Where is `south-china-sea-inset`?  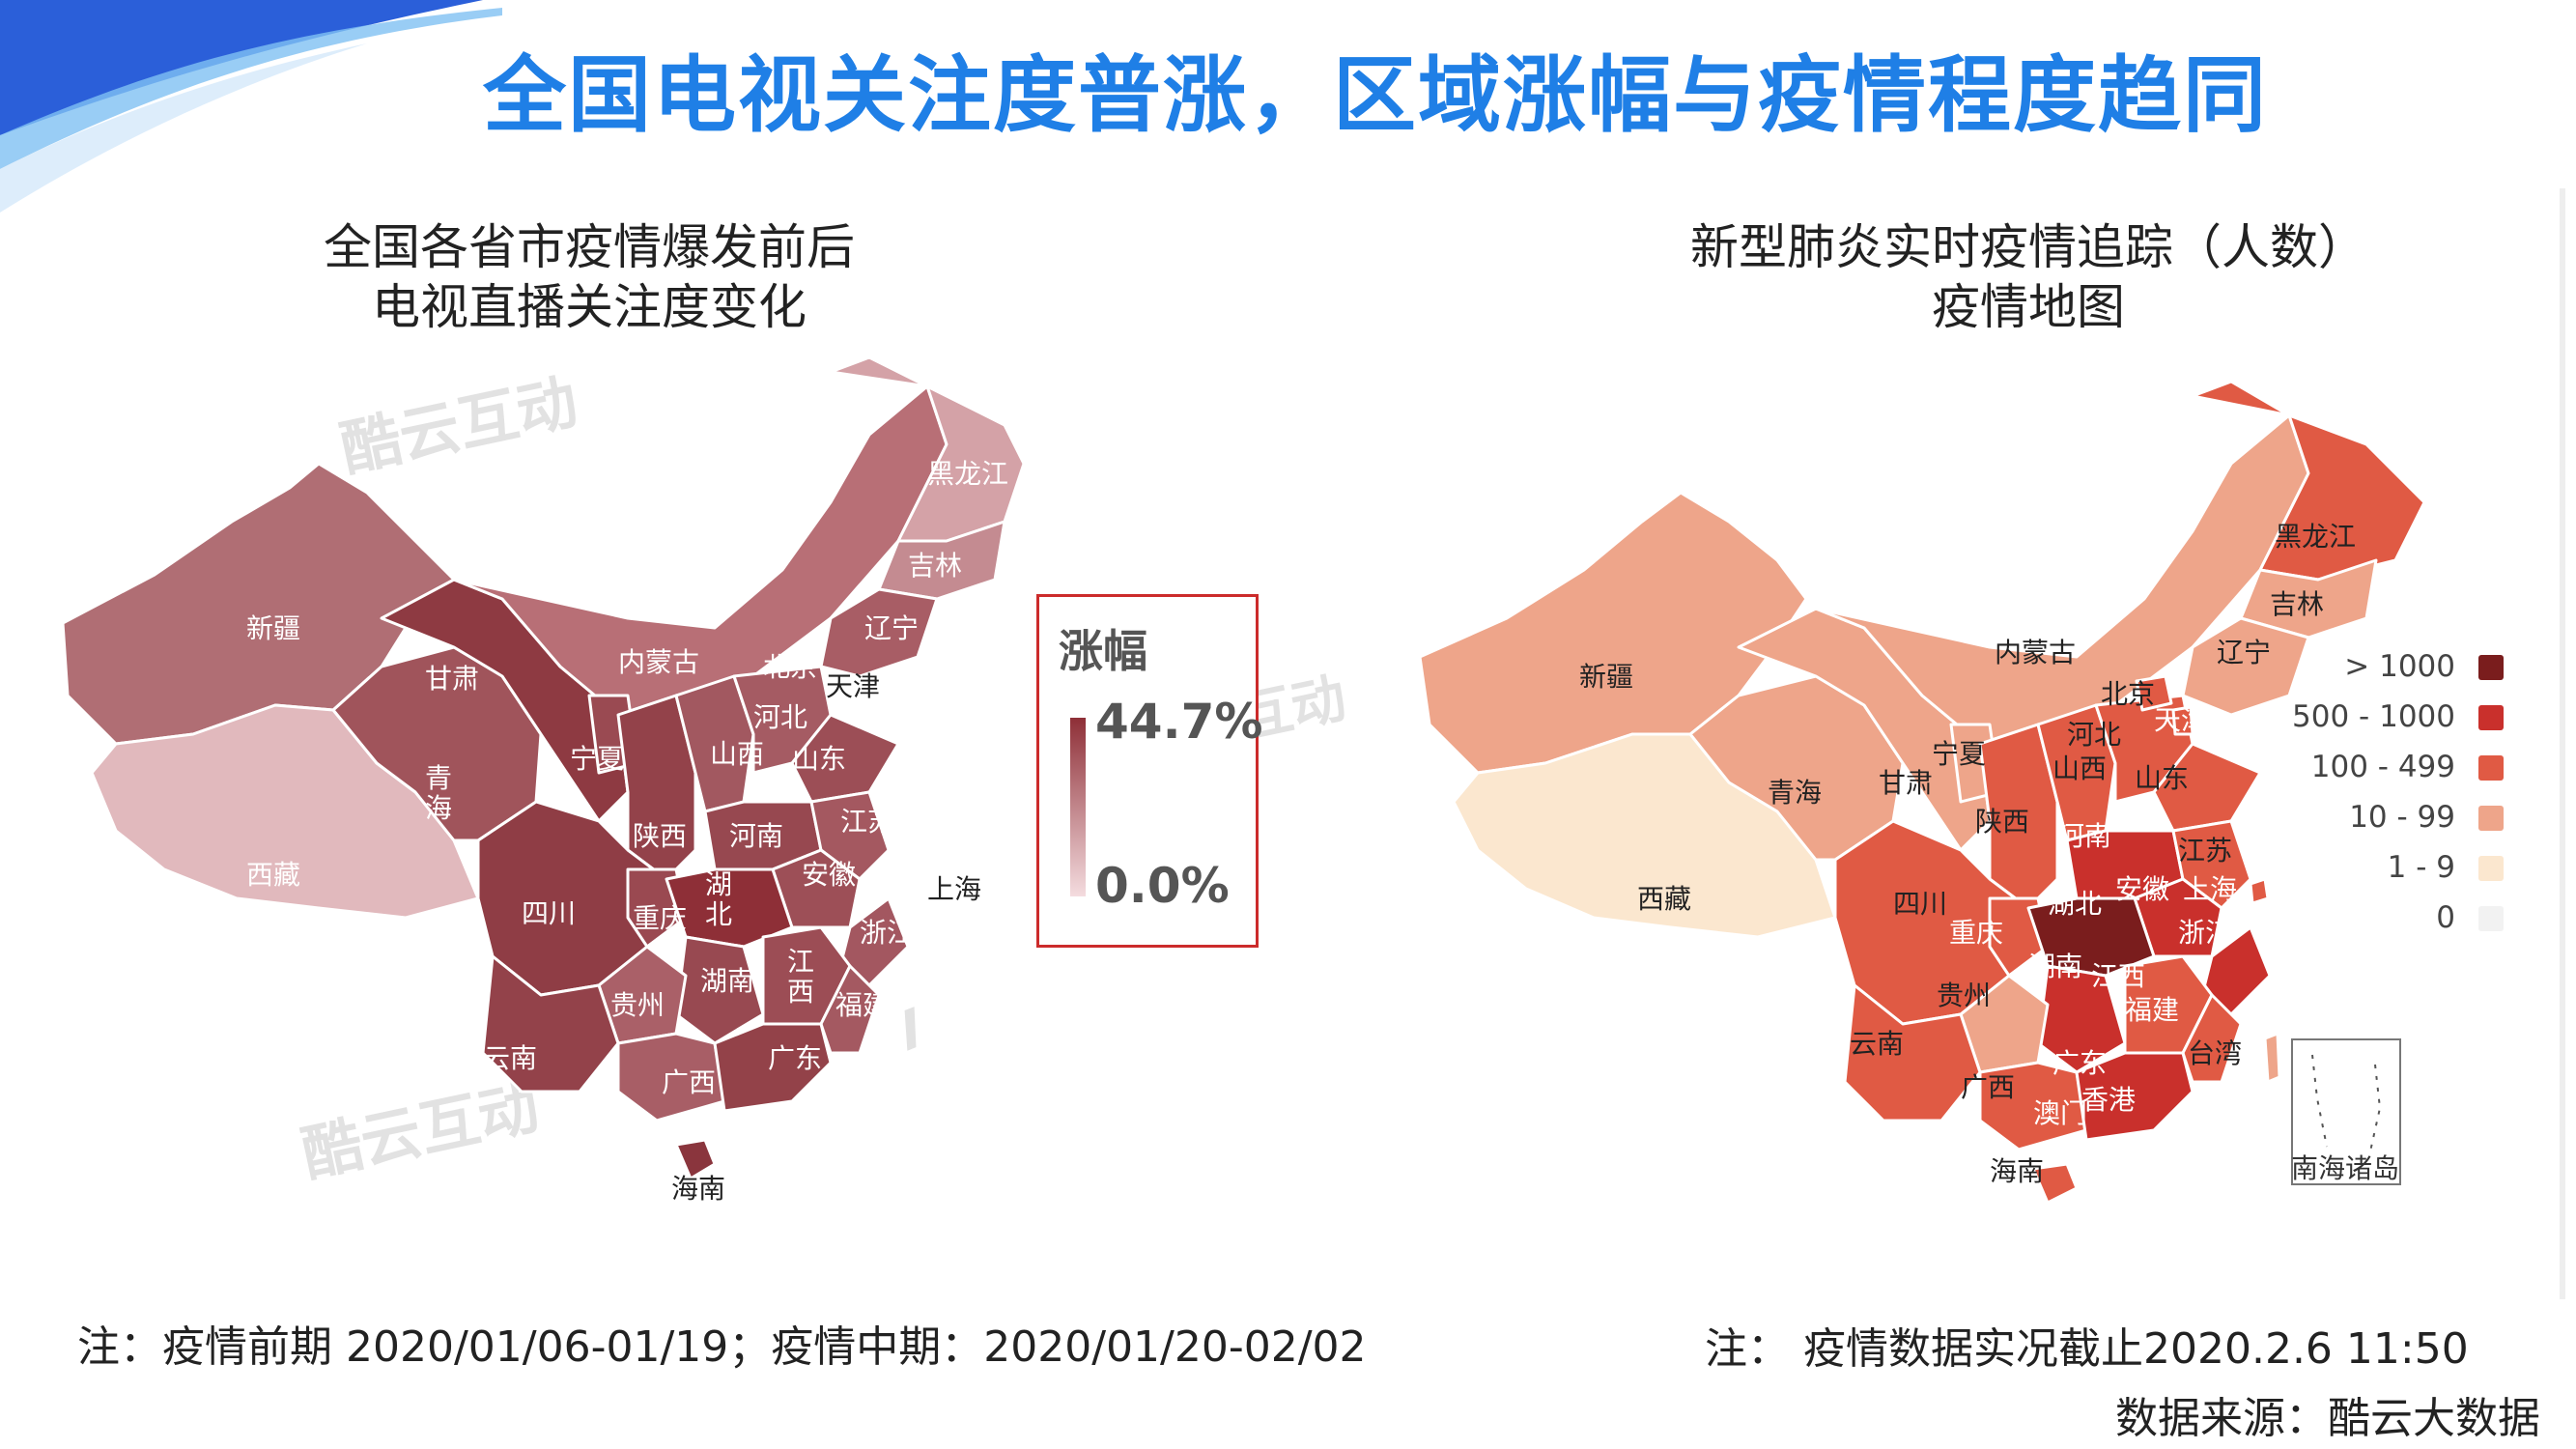 south-china-sea-inset is located at coordinates (2346, 1111).